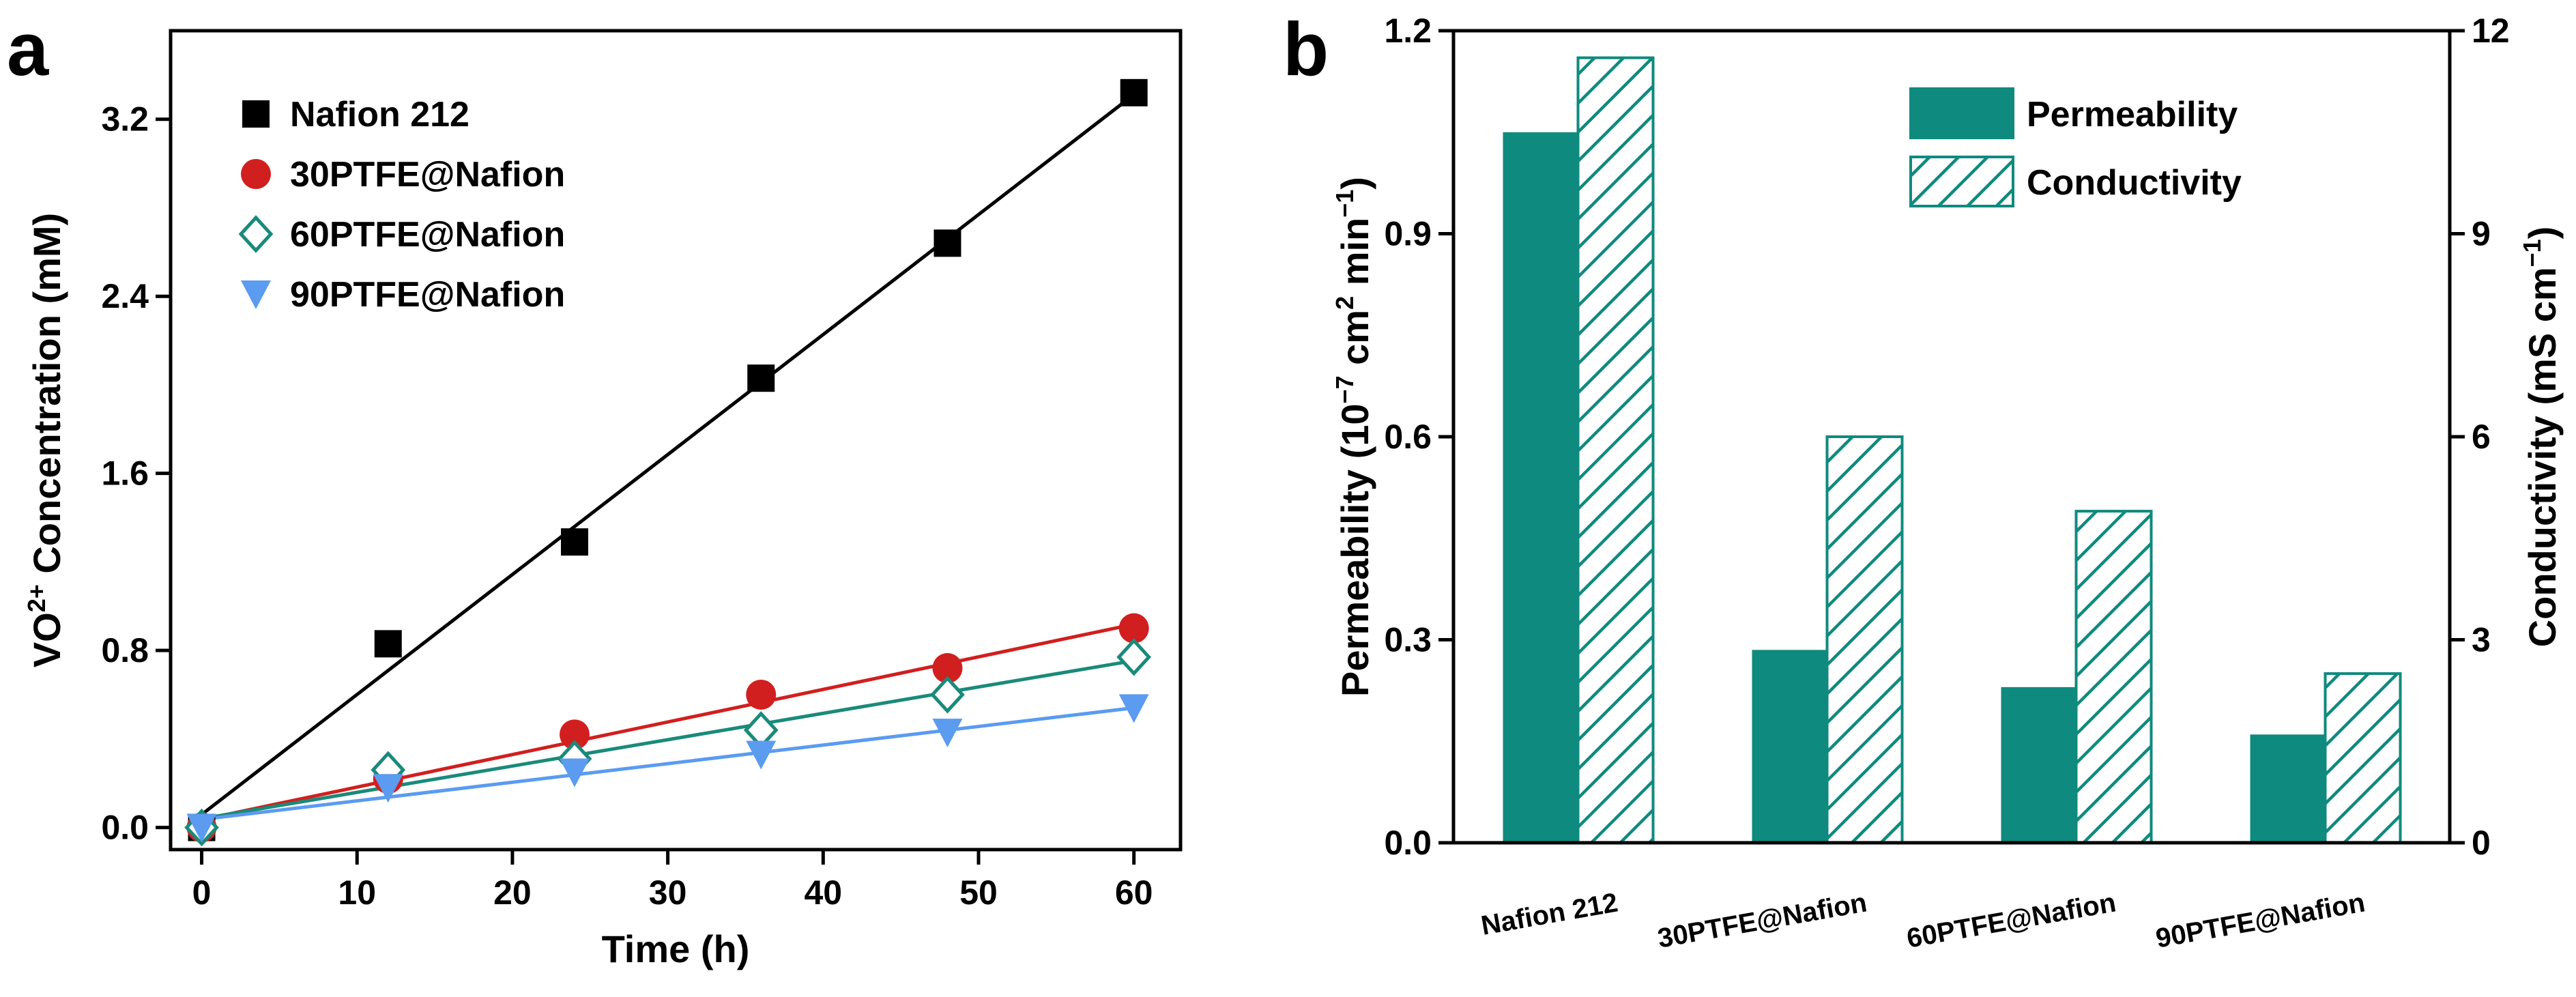  Describe the element at coordinates (1762, 921) in the screenshot. I see `category-label: 30PTFE@Nafion` at that location.